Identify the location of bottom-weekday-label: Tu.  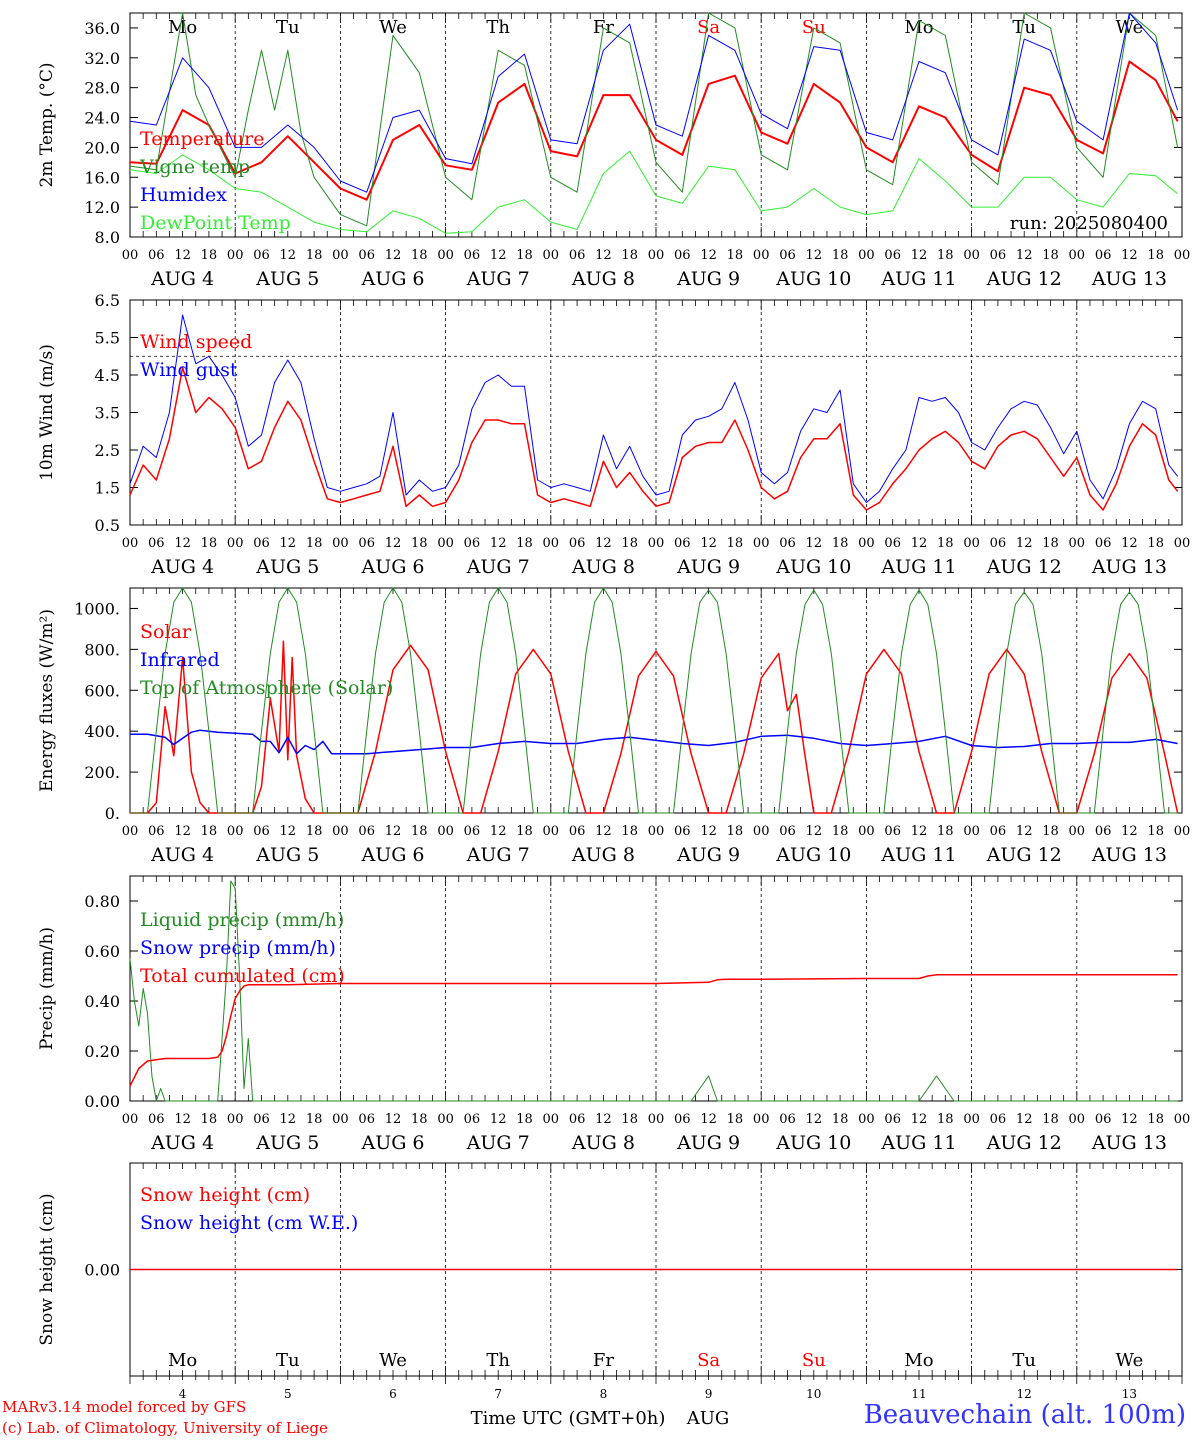
(1024, 1360).